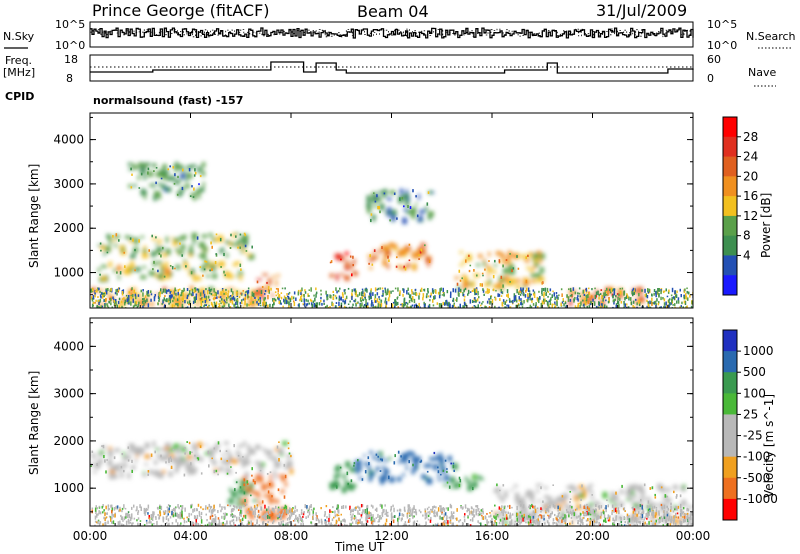  Describe the element at coordinates (756, 457) in the screenshot. I see `colorbar-tick-label: -100` at that location.